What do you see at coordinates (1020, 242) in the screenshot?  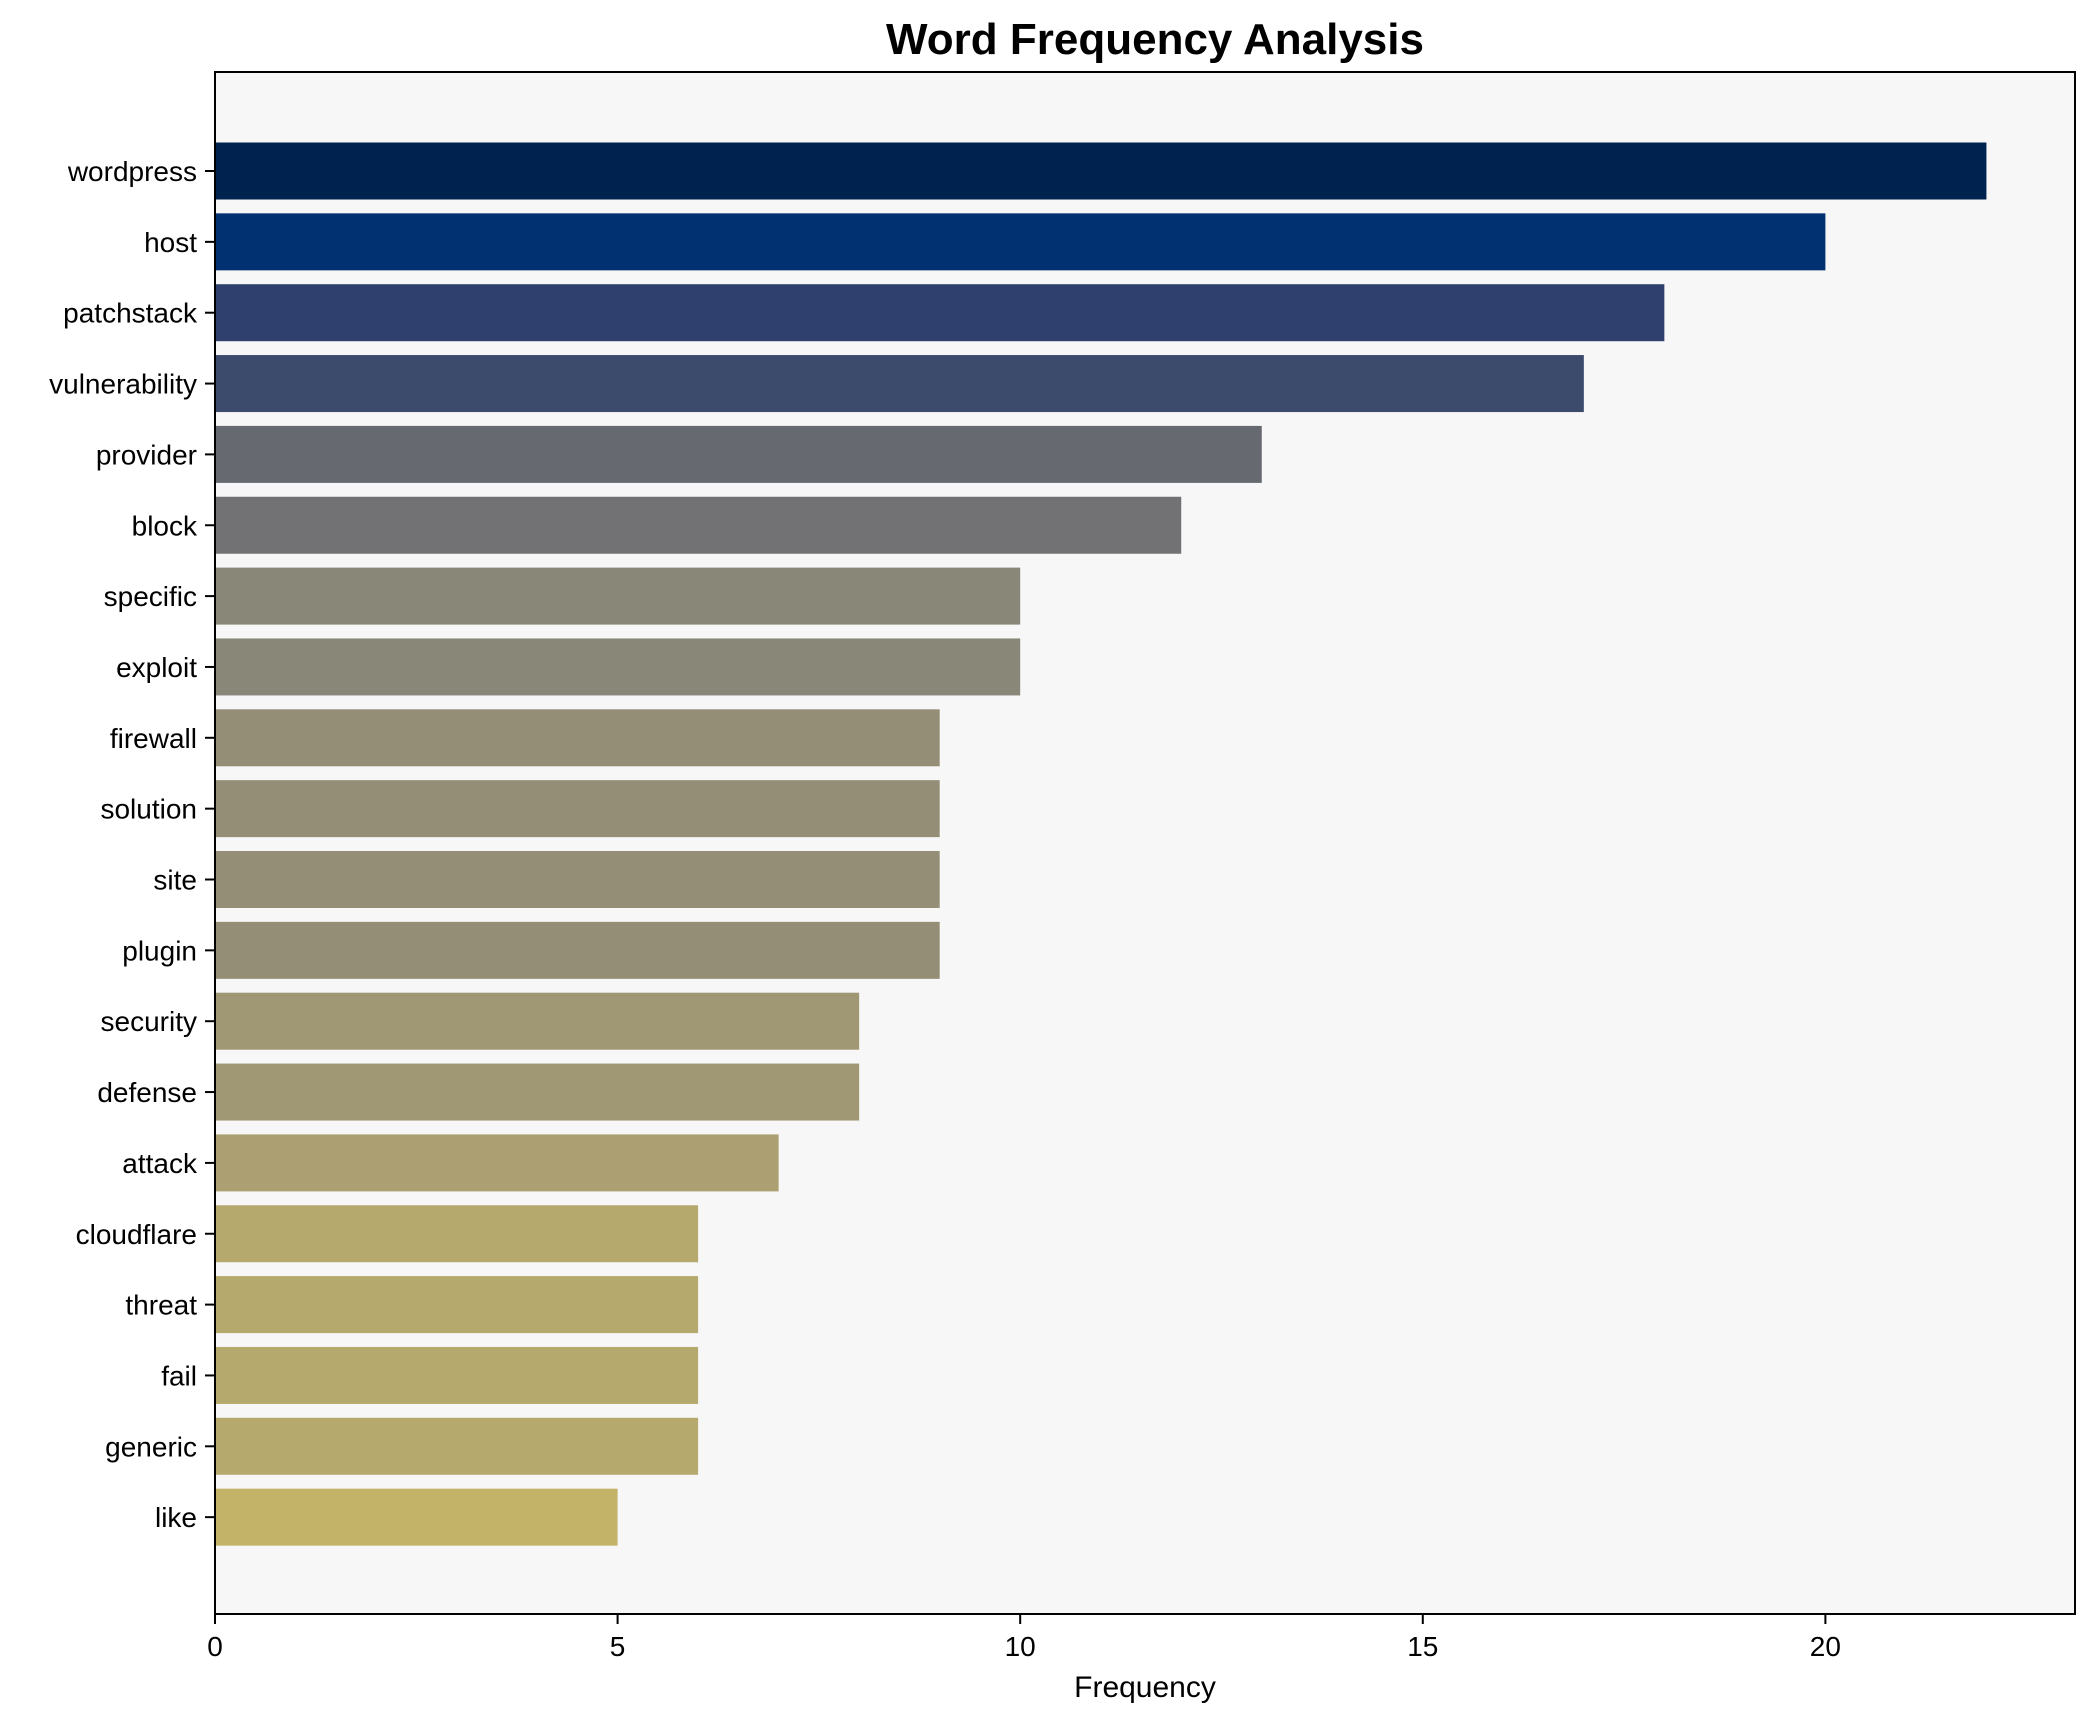 I see `bar-host` at bounding box center [1020, 242].